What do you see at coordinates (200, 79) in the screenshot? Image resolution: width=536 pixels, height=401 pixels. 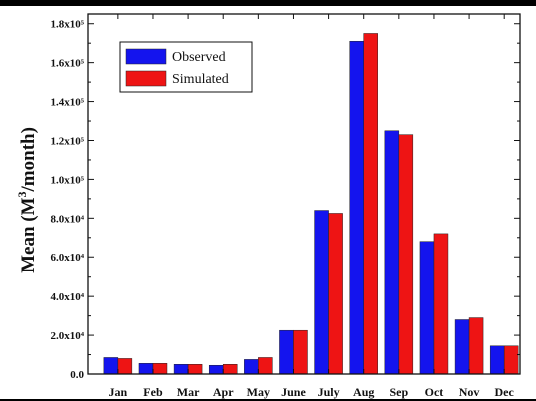 I see `legend-label-simulated: Simulated` at bounding box center [200, 79].